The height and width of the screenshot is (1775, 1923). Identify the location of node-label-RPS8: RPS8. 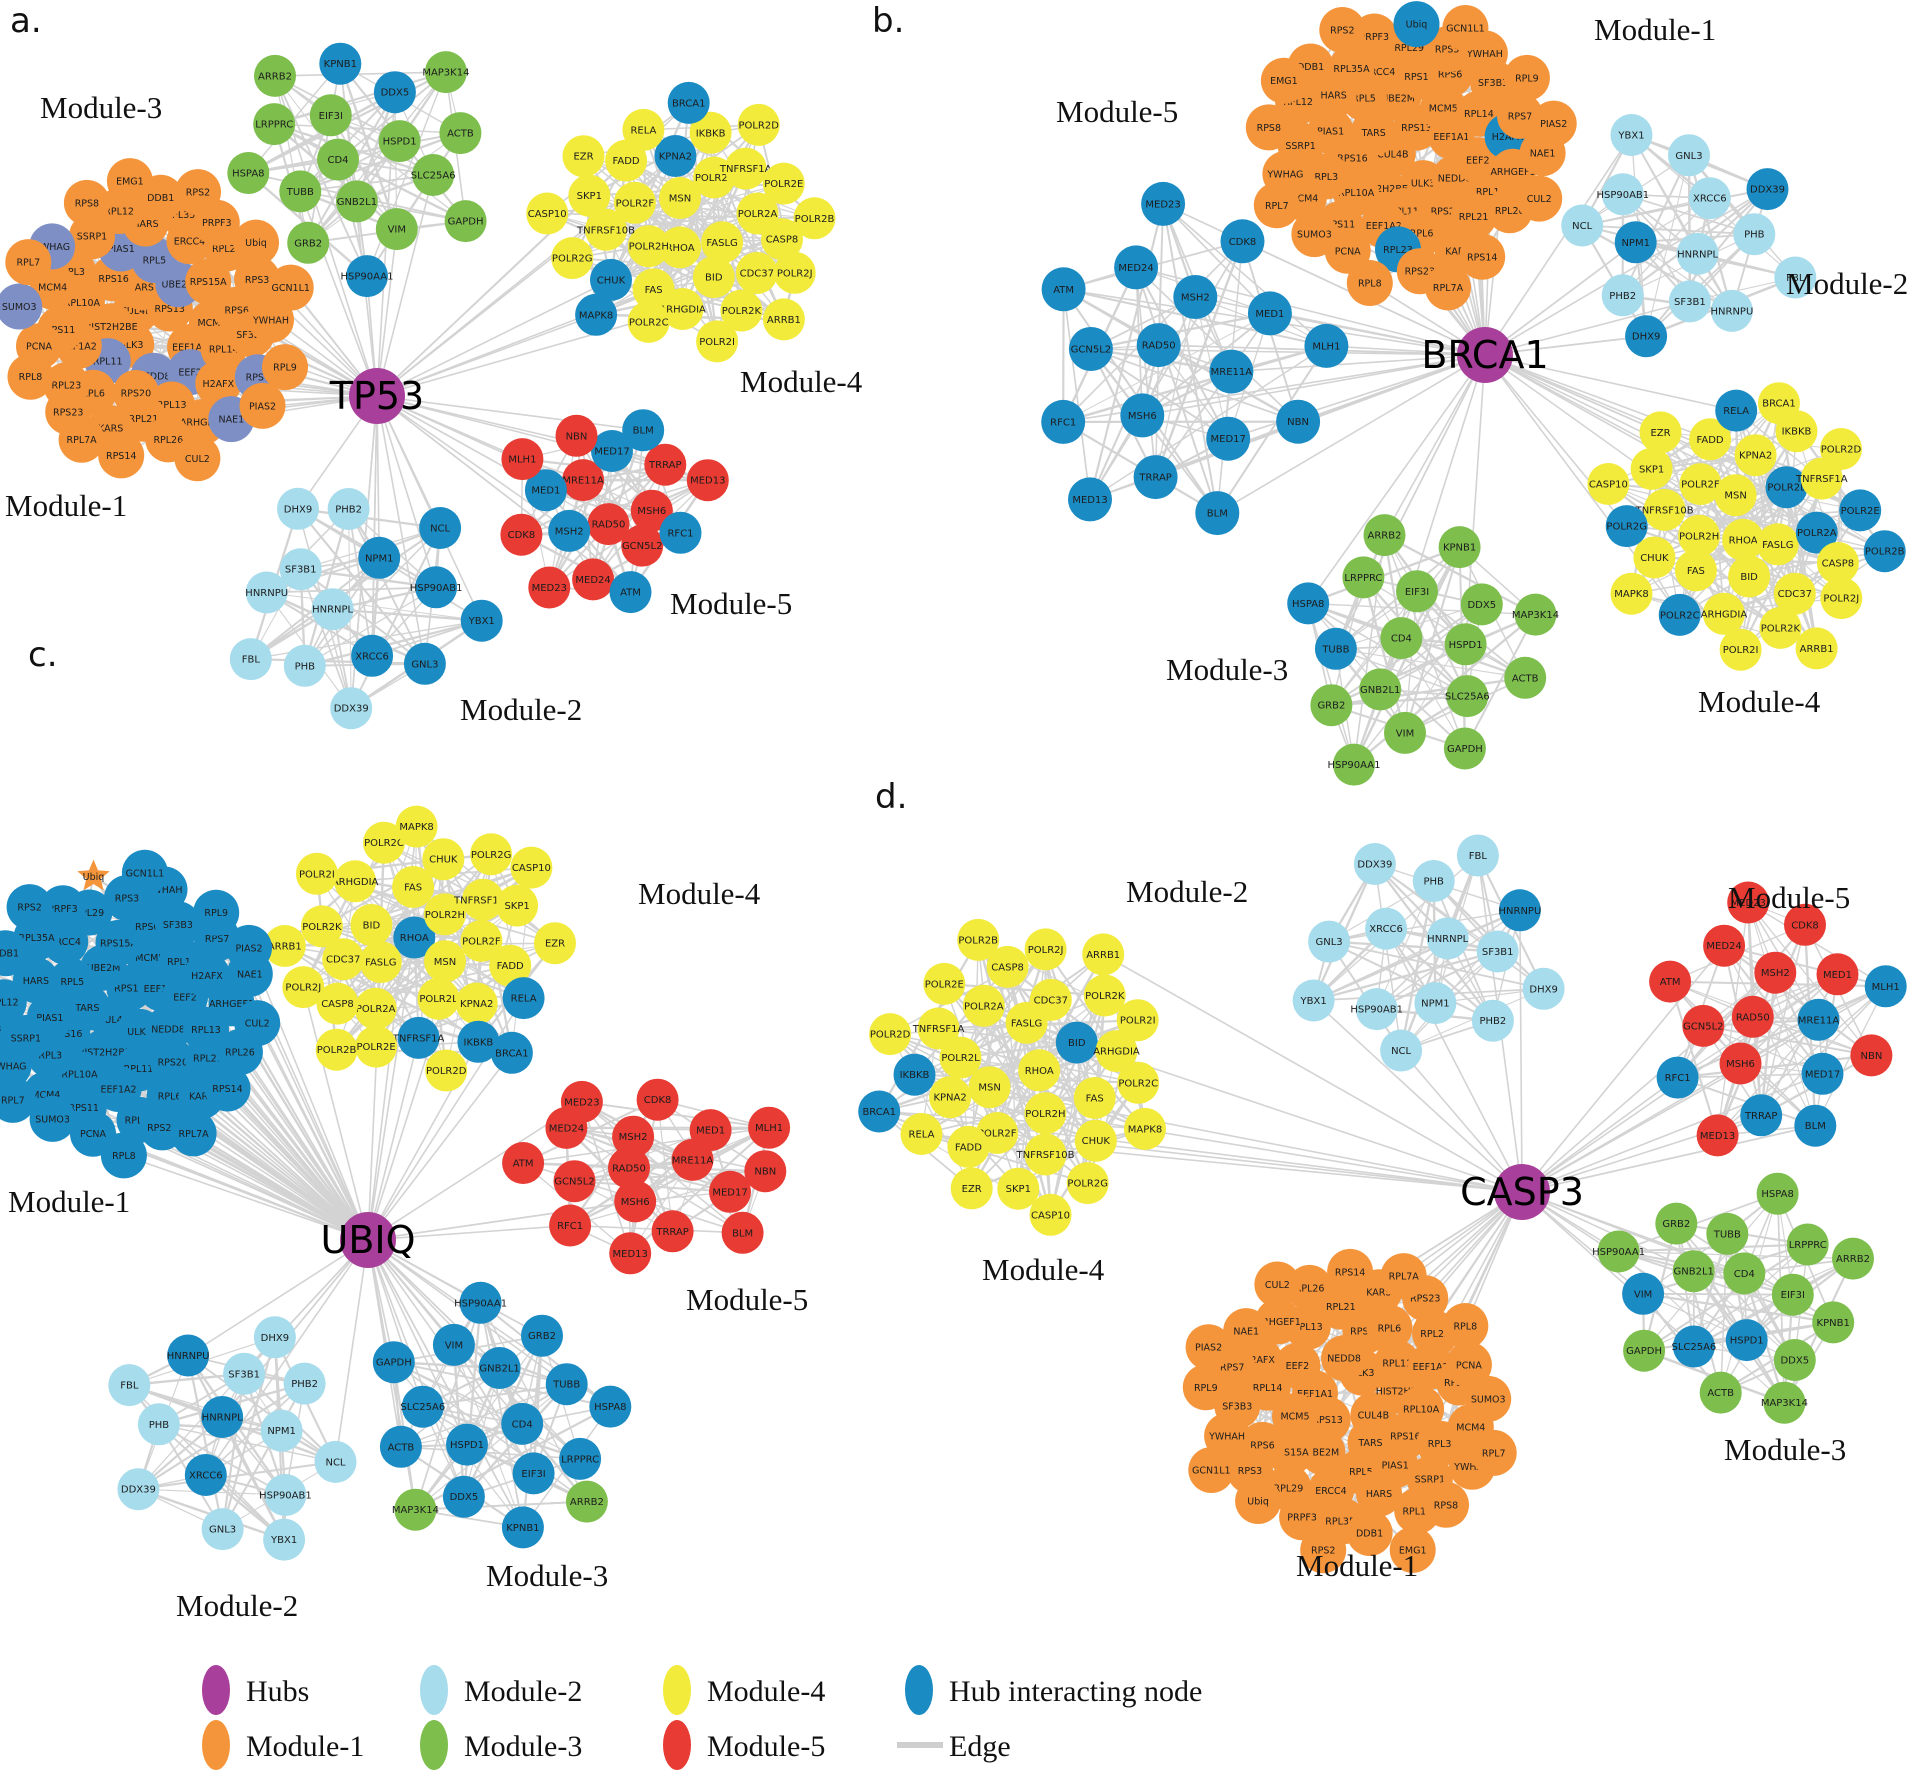
(87, 203).